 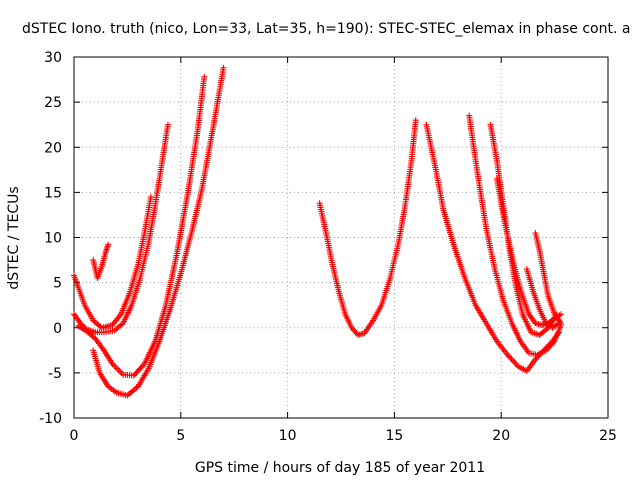 I want to click on y-tick-label: 5, so click(x=57, y=284).